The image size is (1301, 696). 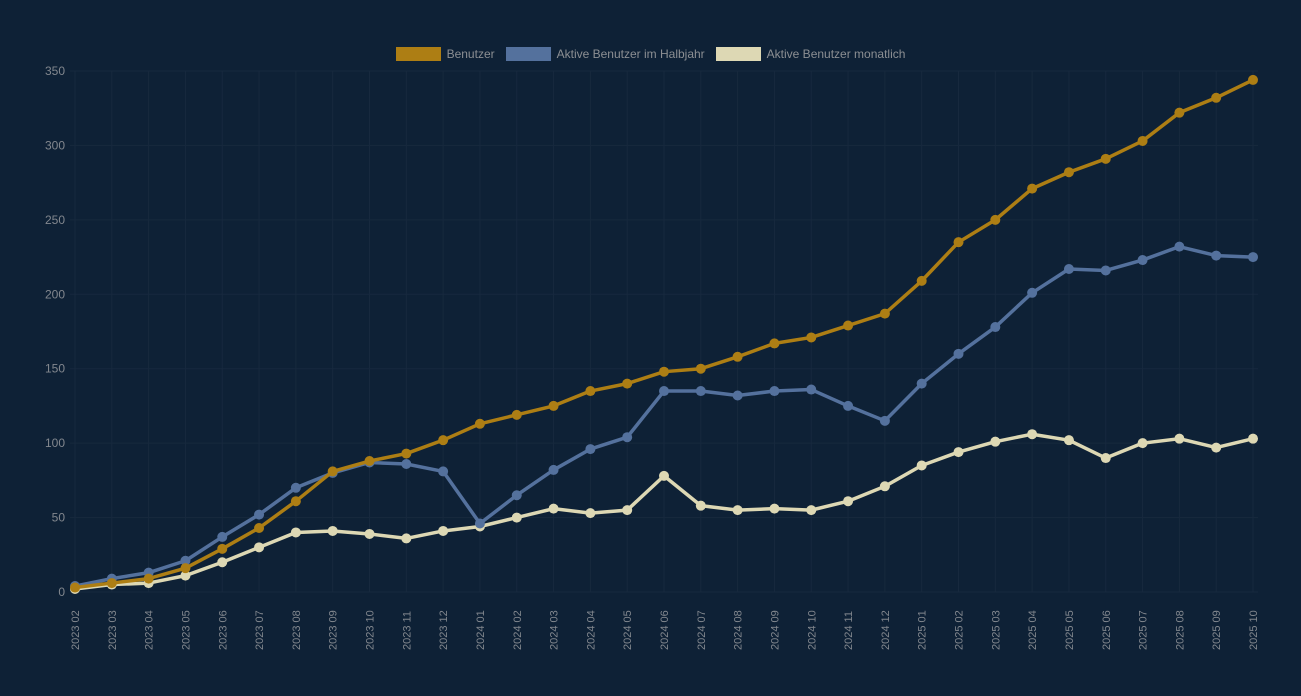 What do you see at coordinates (810, 54) in the screenshot?
I see `legend-item-aktive-monatlich: Aktive Benutzer monatlich` at bounding box center [810, 54].